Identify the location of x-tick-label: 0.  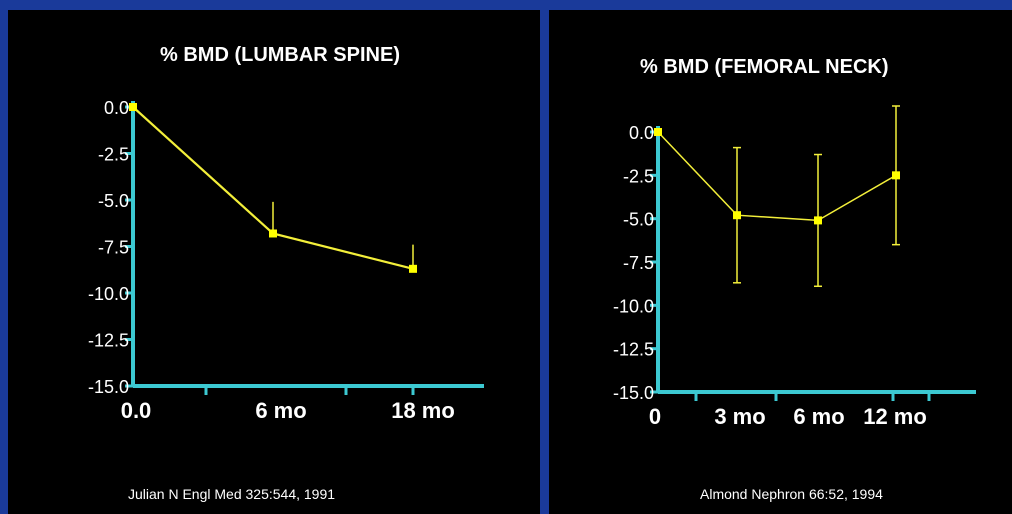
(655, 416).